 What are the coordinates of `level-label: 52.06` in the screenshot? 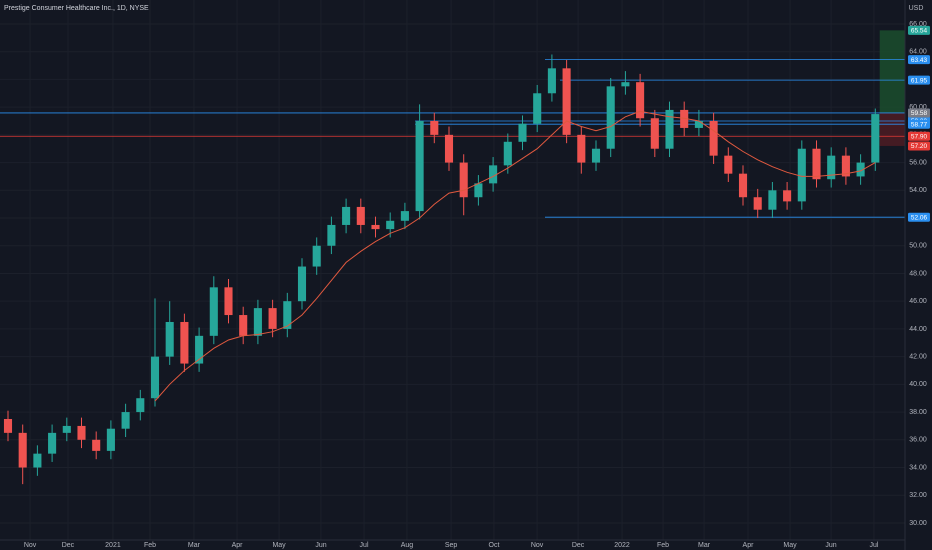 It's located at (919, 217).